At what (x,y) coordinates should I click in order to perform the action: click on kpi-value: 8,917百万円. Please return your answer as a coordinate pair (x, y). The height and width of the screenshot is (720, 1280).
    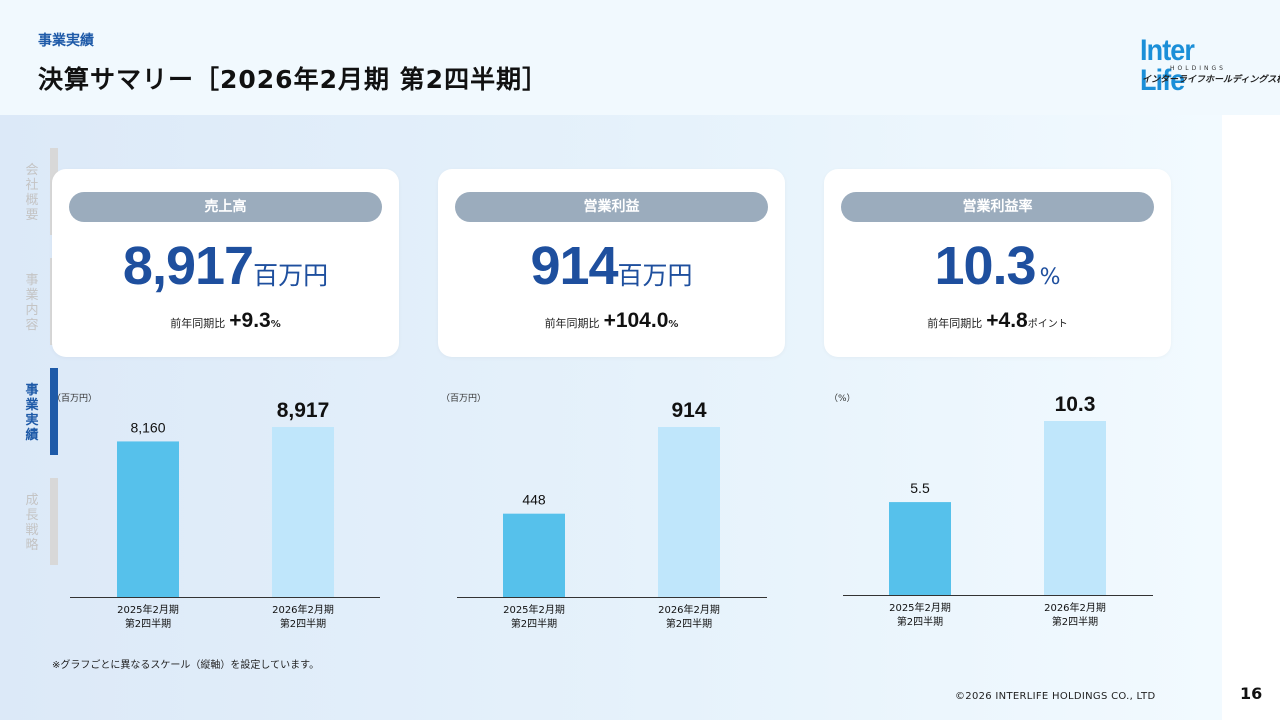
    Looking at the image, I should click on (225, 266).